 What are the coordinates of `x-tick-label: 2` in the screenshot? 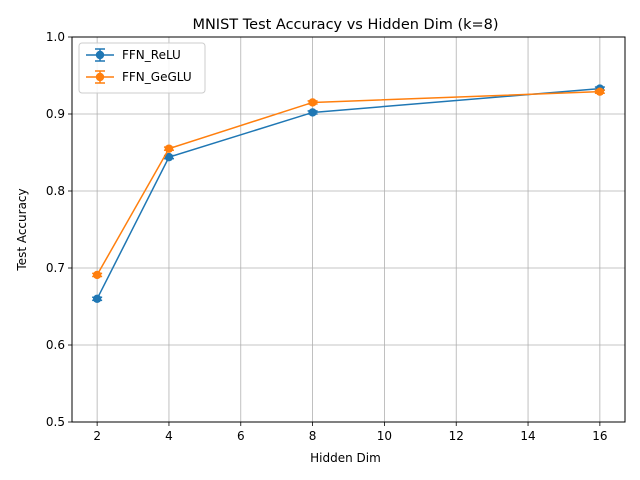 It's located at (97, 436).